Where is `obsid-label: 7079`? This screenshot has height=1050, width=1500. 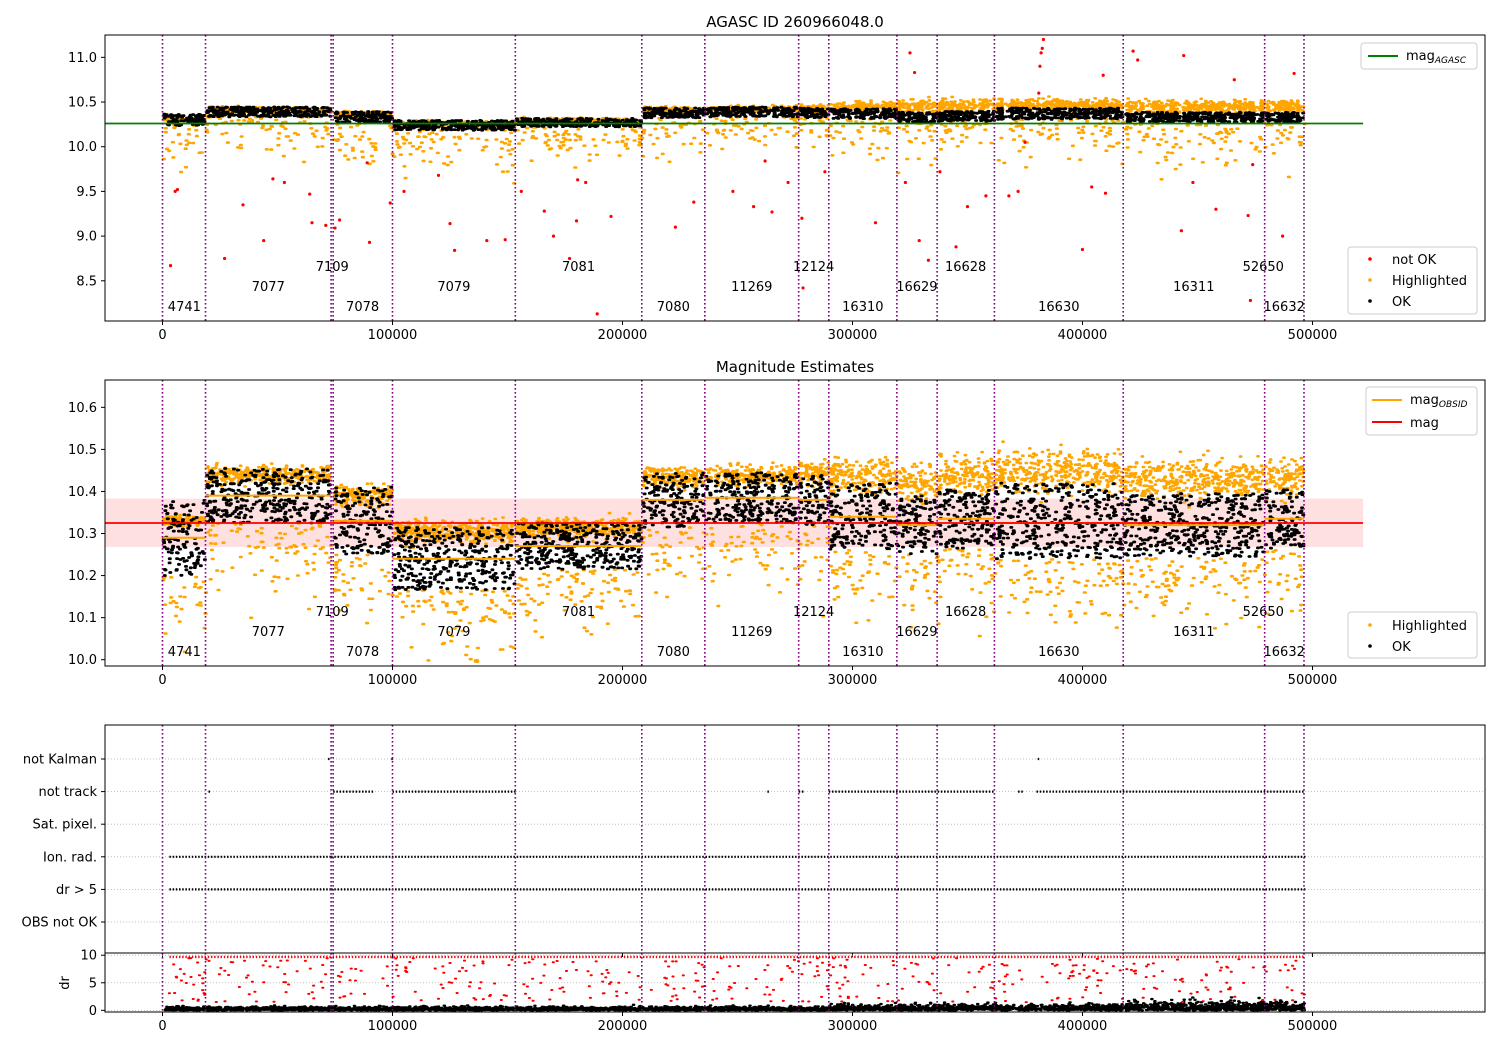 obsid-label: 7079 is located at coordinates (453, 632).